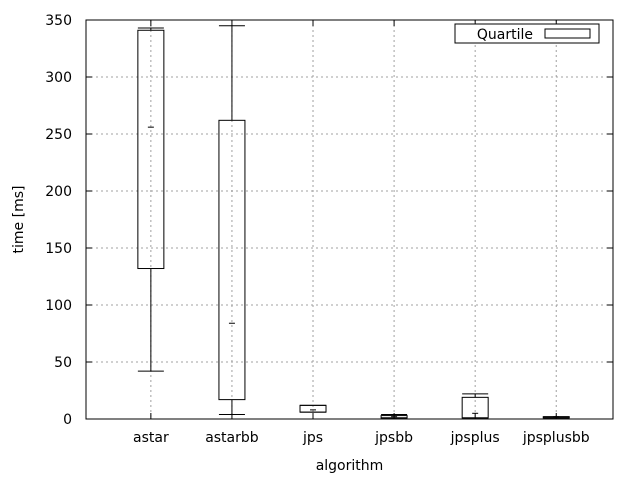 This screenshot has width=640, height=480. I want to click on x-tick-label: astar, so click(151, 438).